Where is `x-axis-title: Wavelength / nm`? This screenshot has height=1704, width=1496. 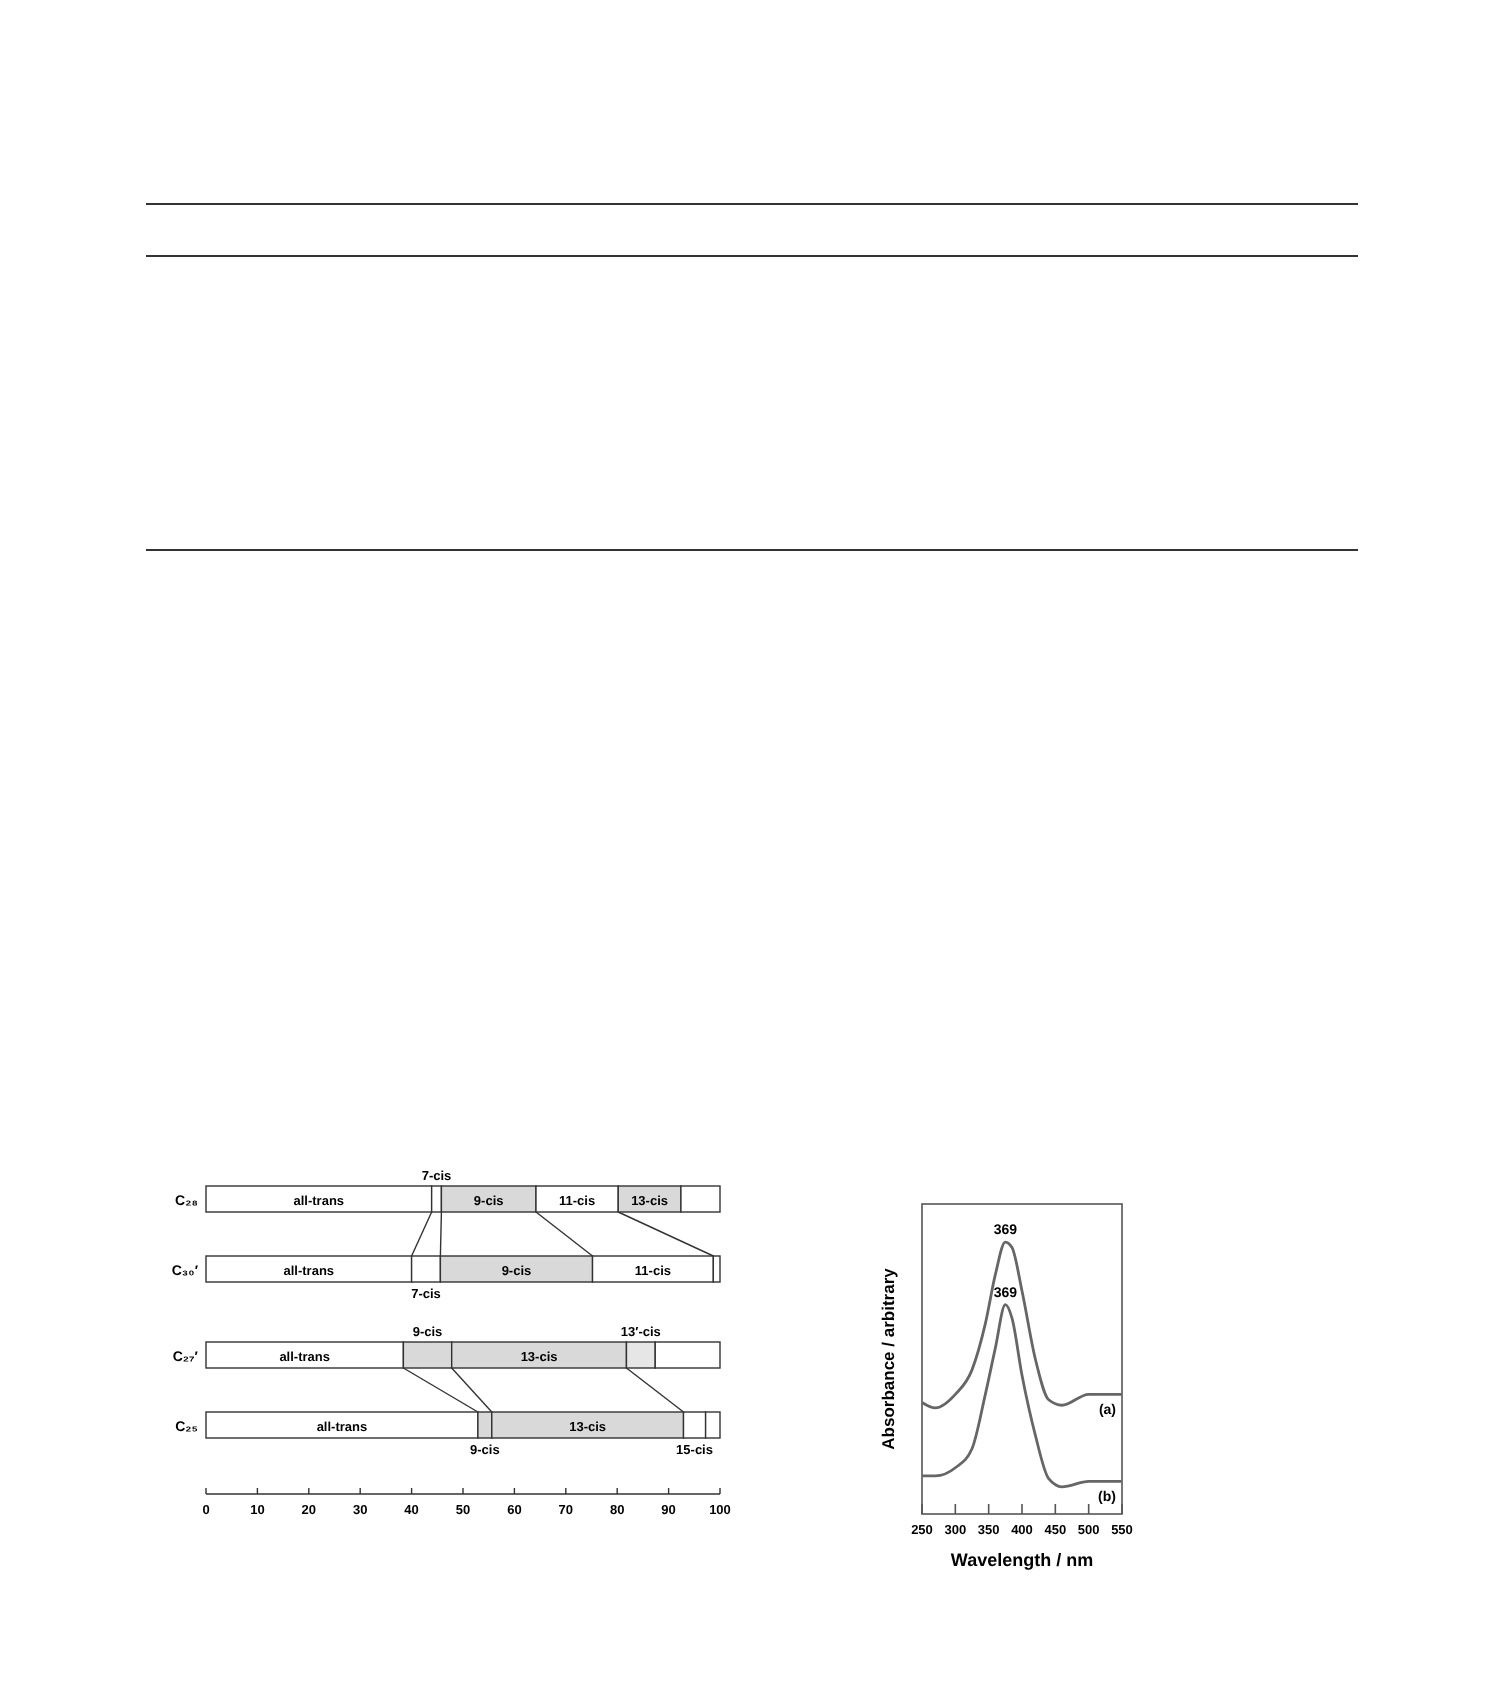
x-axis-title: Wavelength / nm is located at coordinates (1022, 1560).